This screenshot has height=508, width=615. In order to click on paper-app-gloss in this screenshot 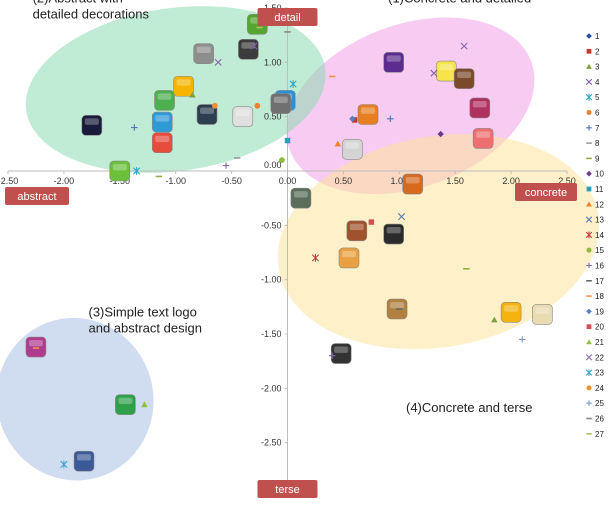, I will do `click(542, 310)`.